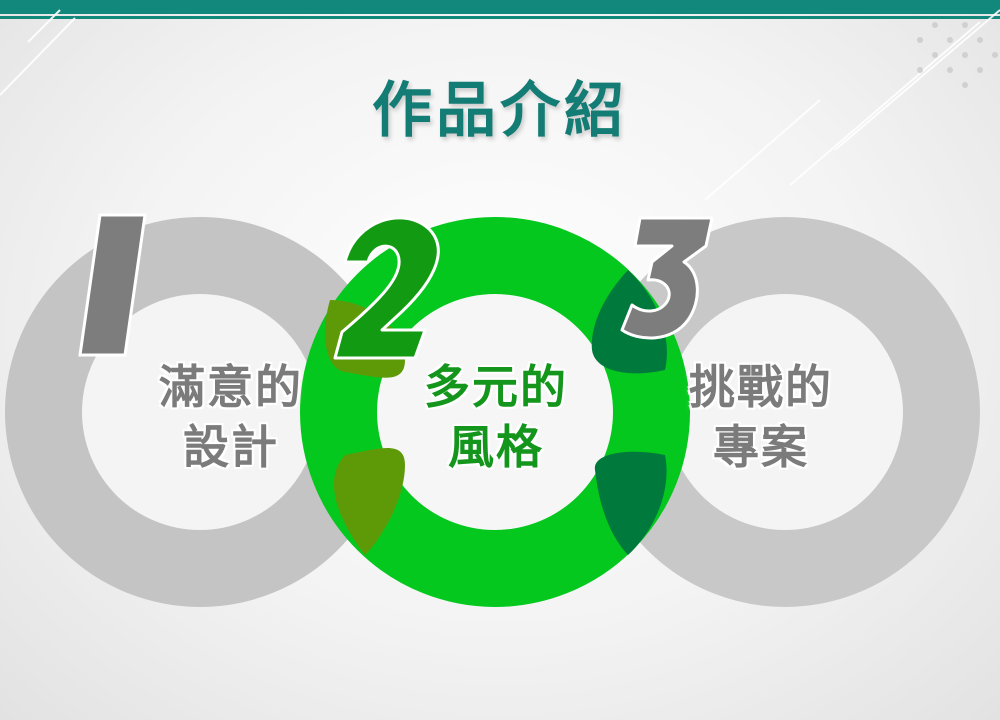 The height and width of the screenshot is (720, 1000). Describe the element at coordinates (231, 387) in the screenshot. I see `item-1-line1: 滿意的` at that location.